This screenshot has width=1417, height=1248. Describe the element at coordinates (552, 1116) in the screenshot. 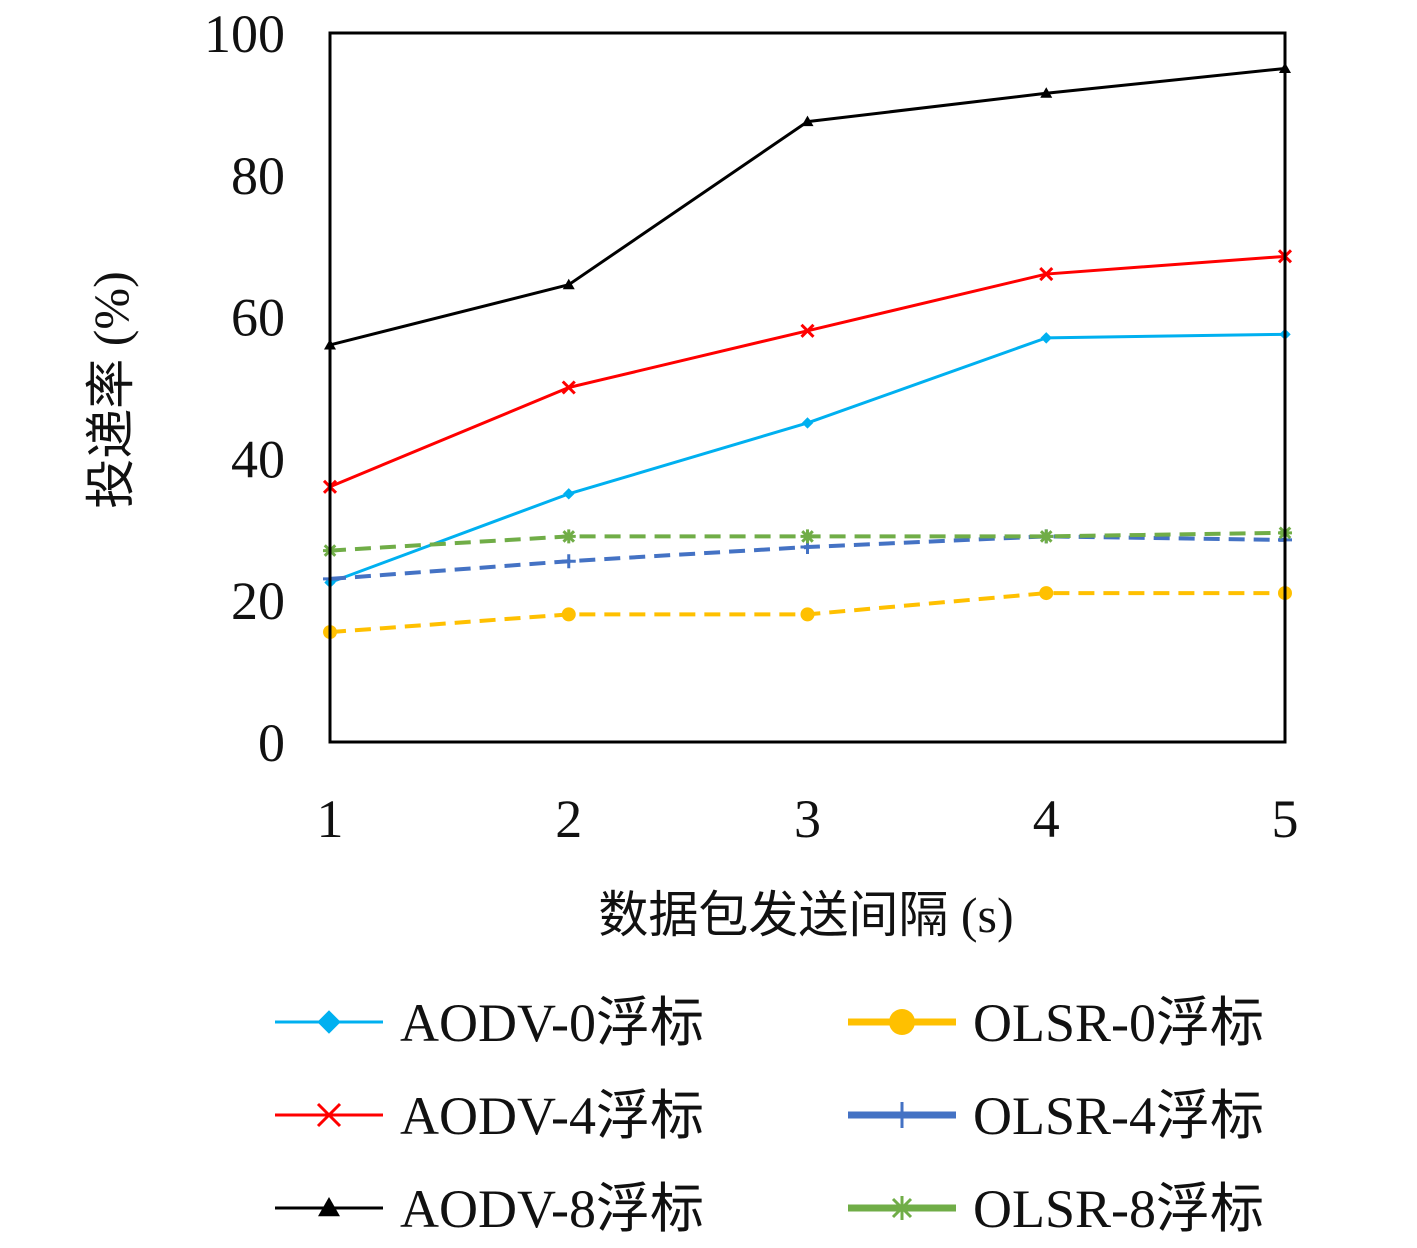

I see `legend-label: AODV-4浮标` at that location.